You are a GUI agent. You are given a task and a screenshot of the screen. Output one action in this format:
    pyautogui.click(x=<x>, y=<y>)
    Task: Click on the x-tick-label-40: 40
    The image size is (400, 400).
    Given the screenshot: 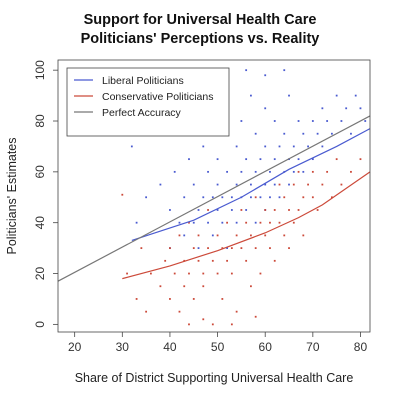 What is the action you would take?
    pyautogui.click(x=170, y=347)
    